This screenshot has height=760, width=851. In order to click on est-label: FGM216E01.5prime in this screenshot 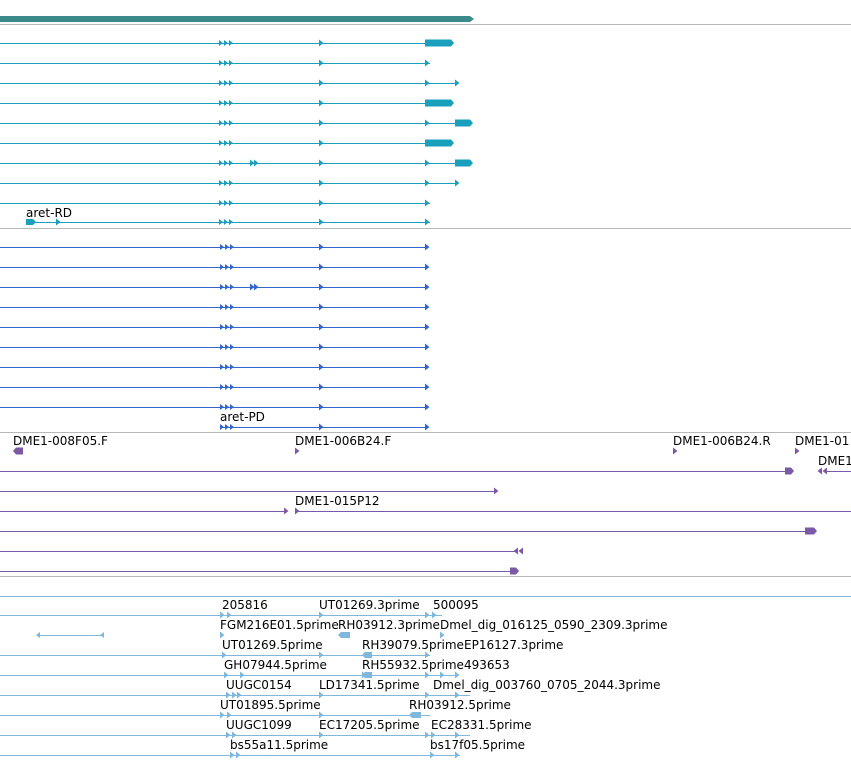, I will do `click(279, 625)`.